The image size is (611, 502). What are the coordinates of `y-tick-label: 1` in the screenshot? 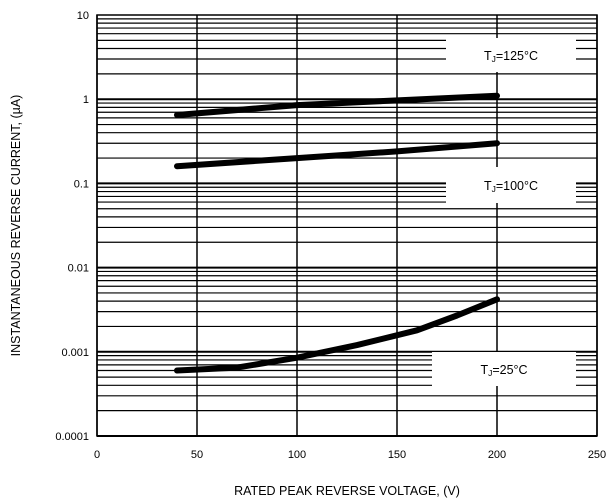 It's located at (86, 100).